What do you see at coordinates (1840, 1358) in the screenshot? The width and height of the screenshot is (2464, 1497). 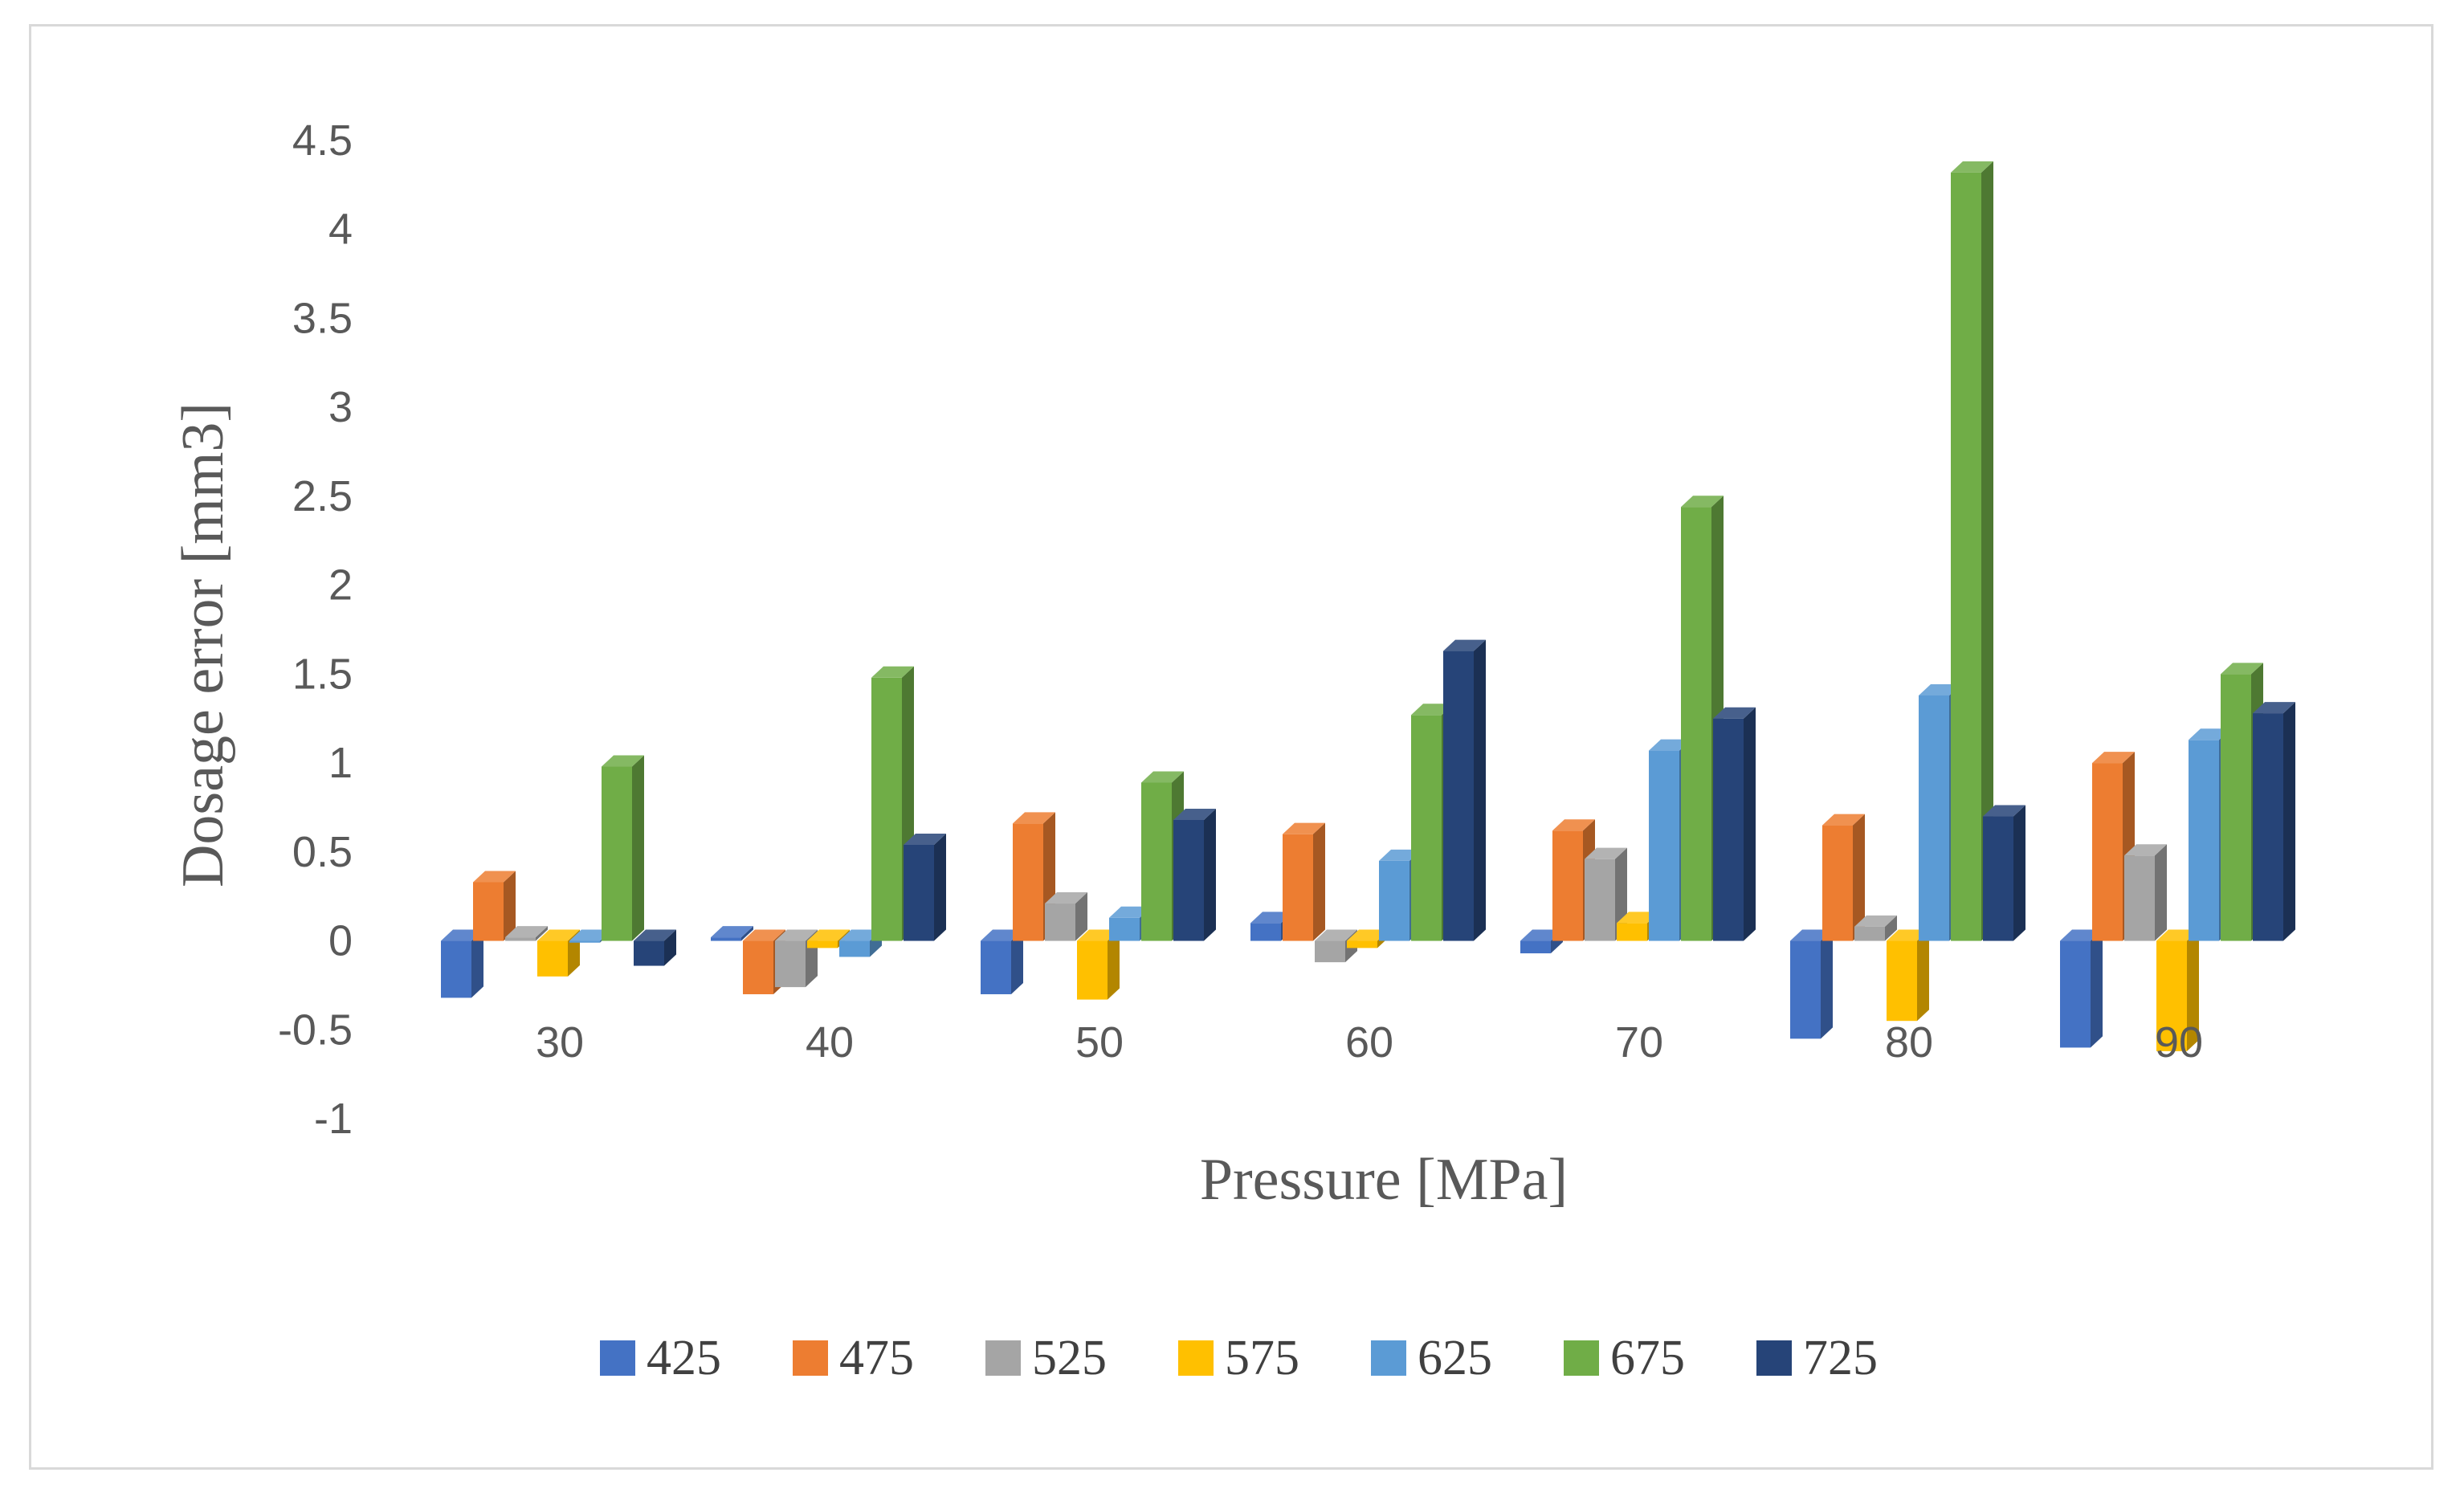 I see `legend-label: 725` at bounding box center [1840, 1358].